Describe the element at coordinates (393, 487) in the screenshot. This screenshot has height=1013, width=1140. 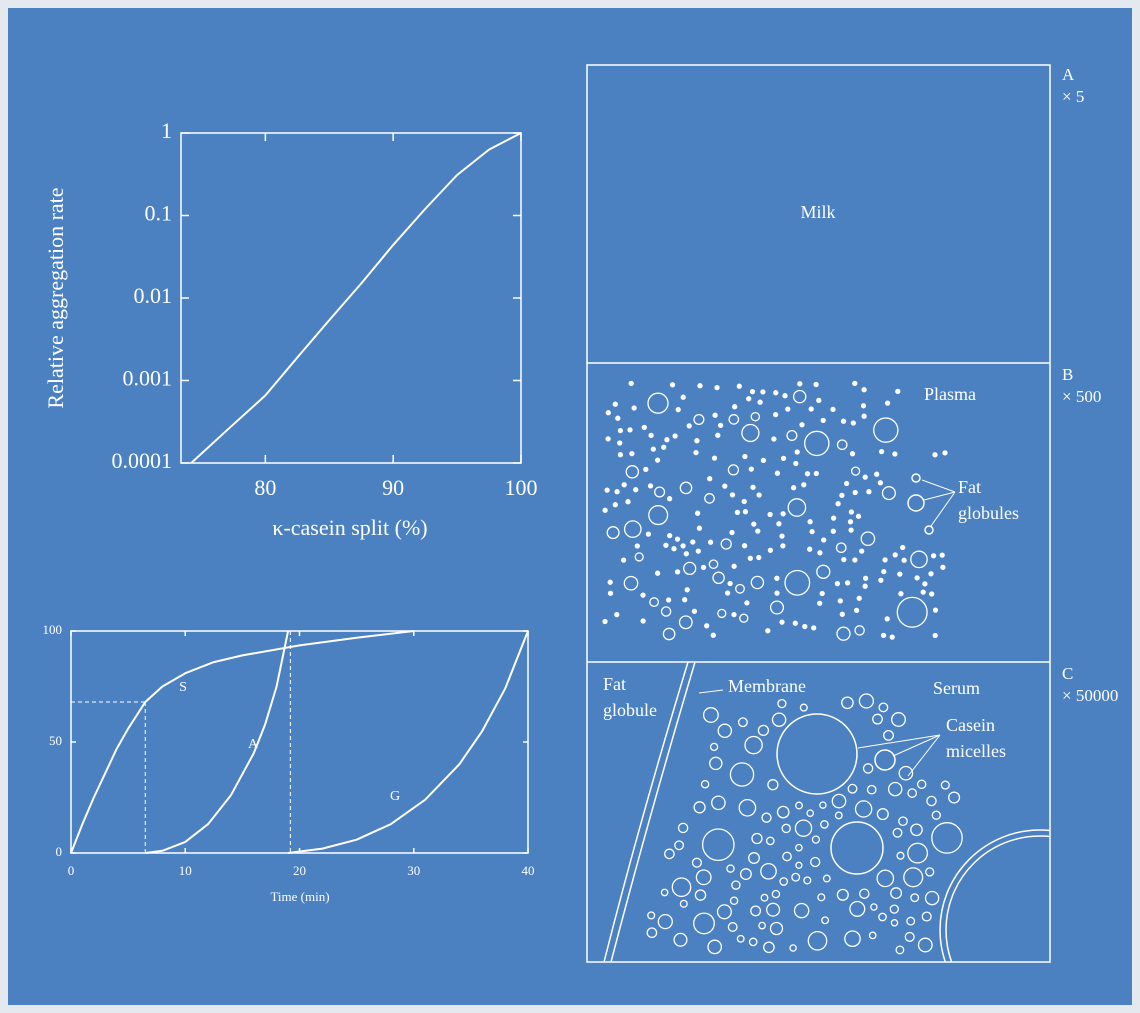
I see `x-tick-label: 90` at that location.